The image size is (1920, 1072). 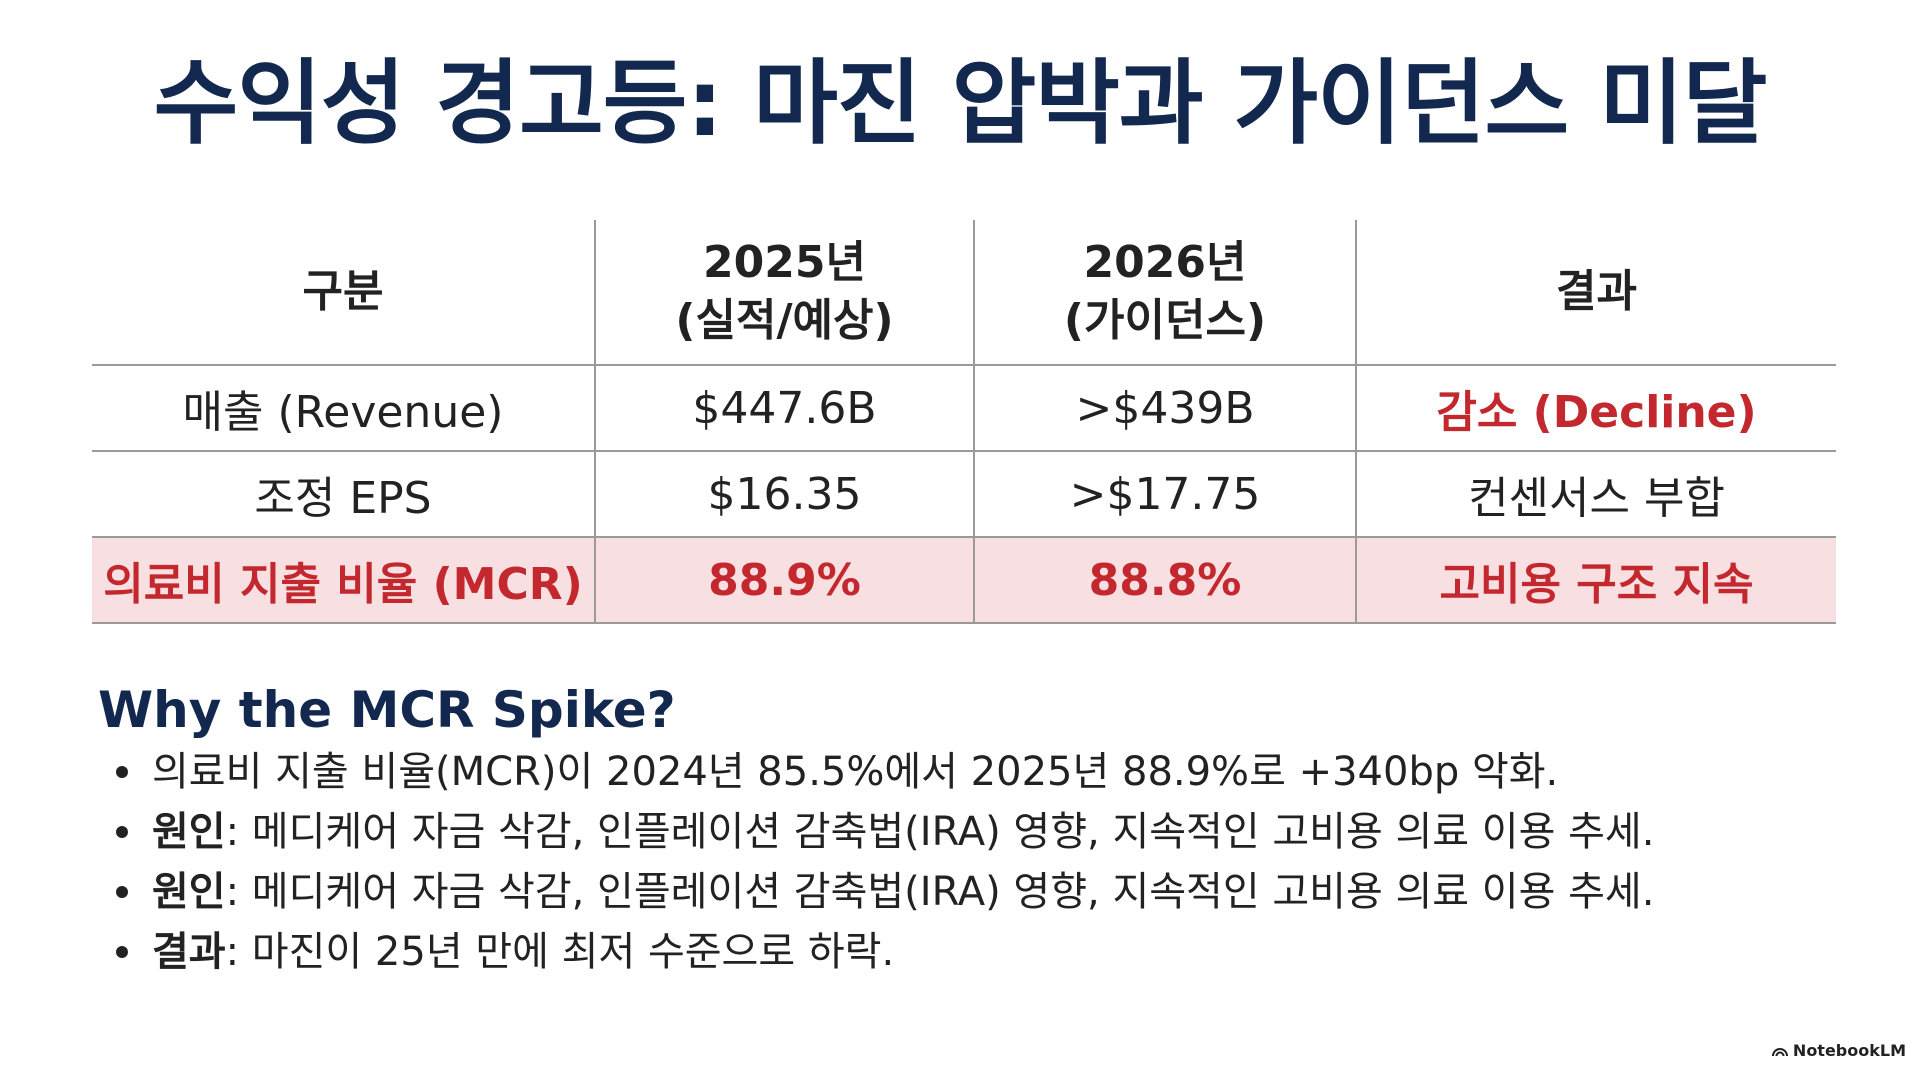 I want to click on result-cell: 컨센서스 부합, so click(x=1595, y=494).